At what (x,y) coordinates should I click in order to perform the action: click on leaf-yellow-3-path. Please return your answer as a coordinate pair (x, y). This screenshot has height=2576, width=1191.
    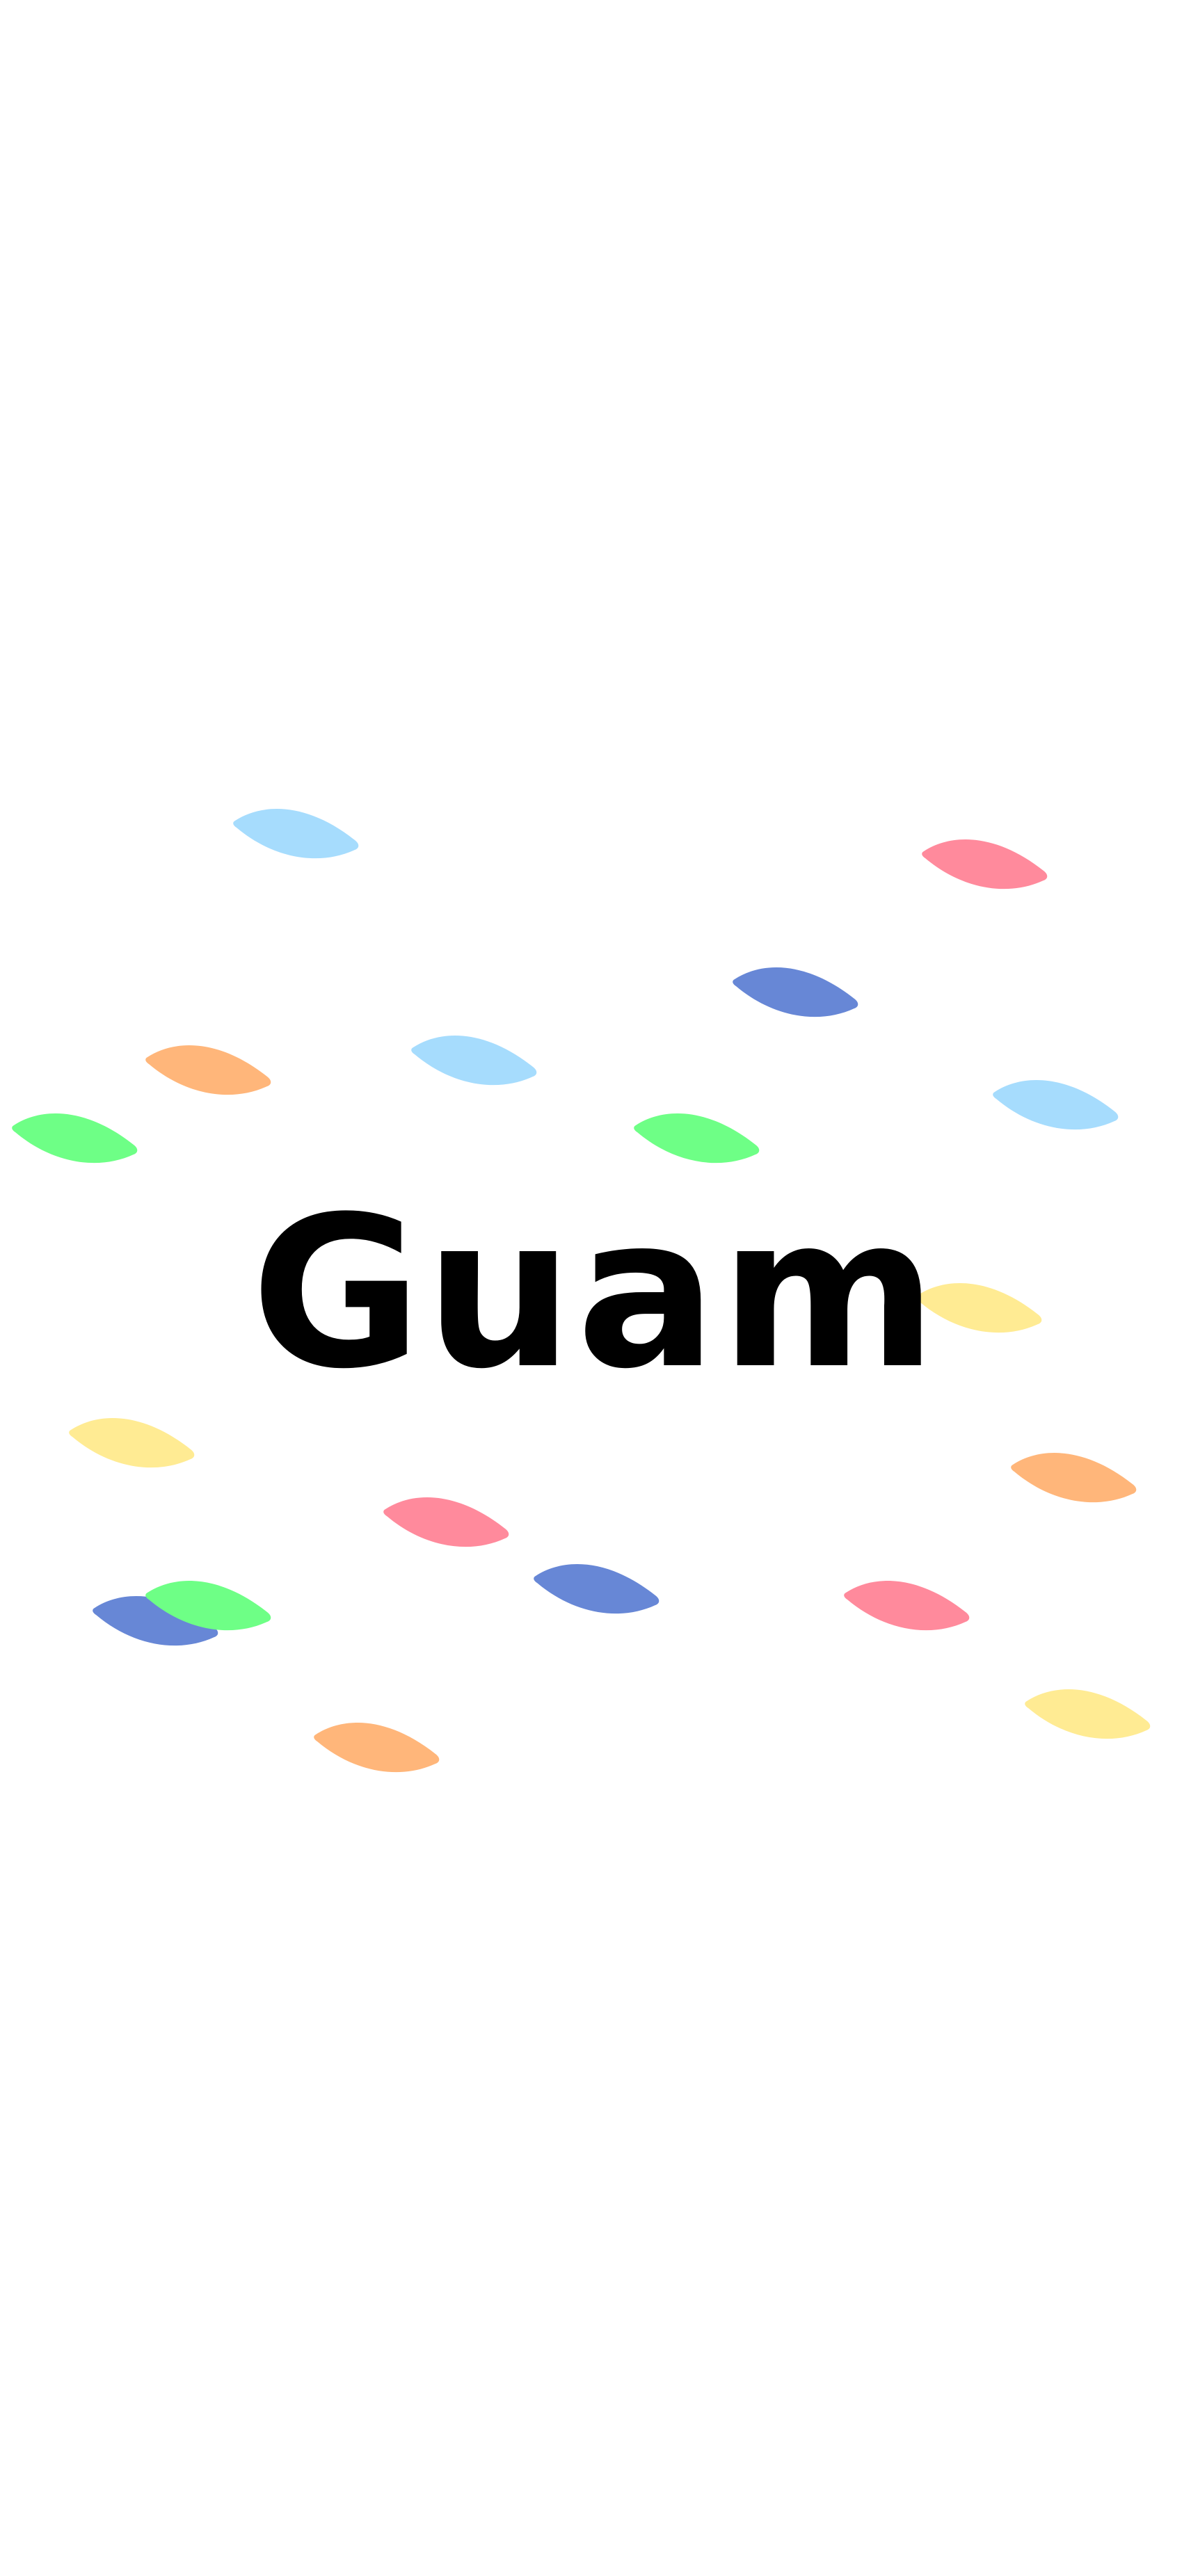
    Looking at the image, I should click on (1088, 1714).